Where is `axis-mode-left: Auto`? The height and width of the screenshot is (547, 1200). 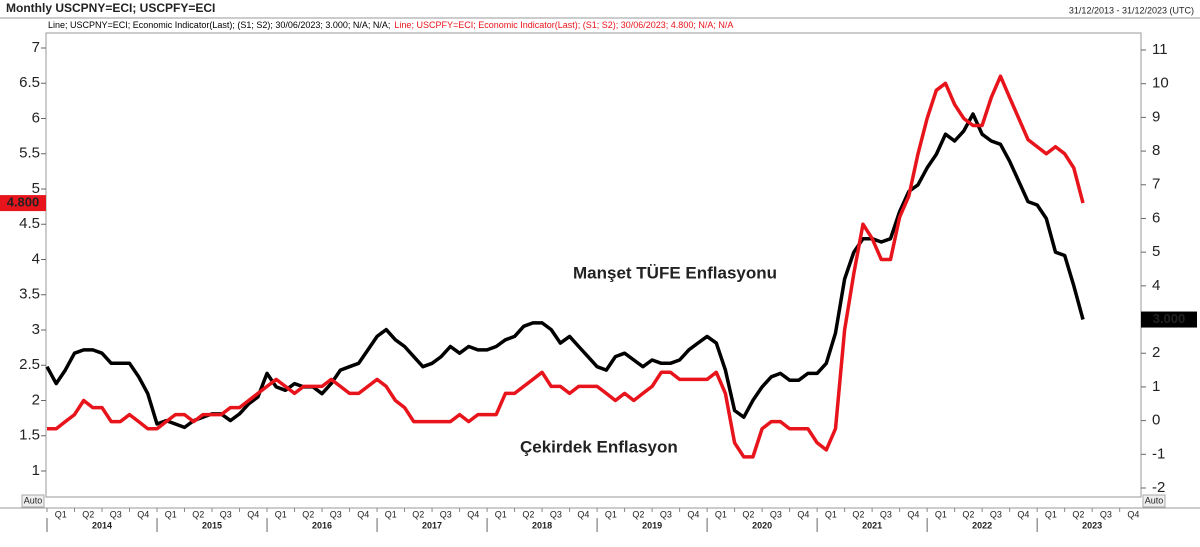 axis-mode-left: Auto is located at coordinates (33, 500).